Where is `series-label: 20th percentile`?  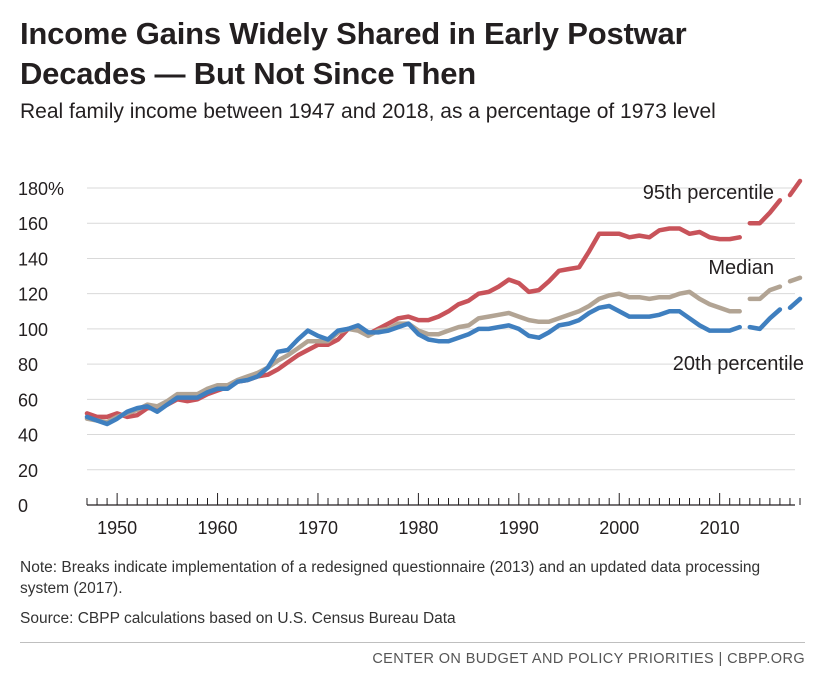 series-label: 20th percentile is located at coordinates (738, 364).